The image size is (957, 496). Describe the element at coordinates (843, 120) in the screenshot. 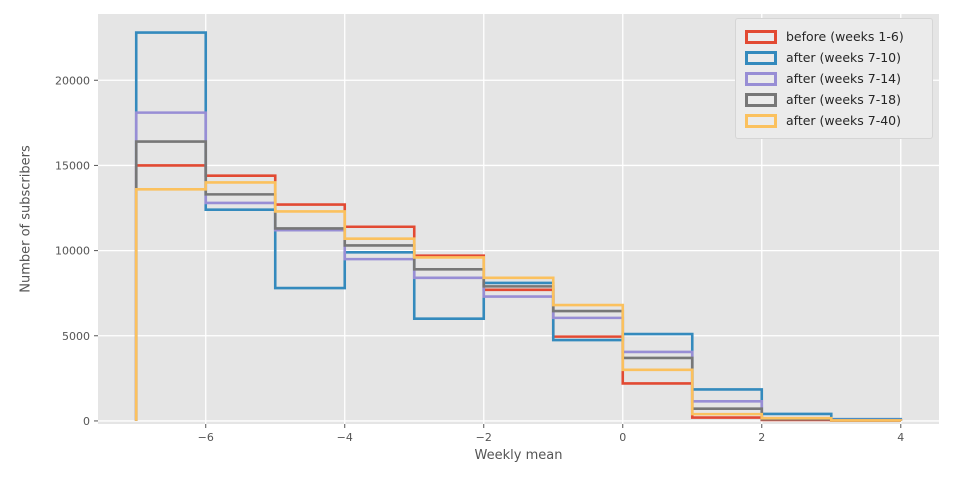

I see `legend-label: after (weeks 7-40)` at that location.